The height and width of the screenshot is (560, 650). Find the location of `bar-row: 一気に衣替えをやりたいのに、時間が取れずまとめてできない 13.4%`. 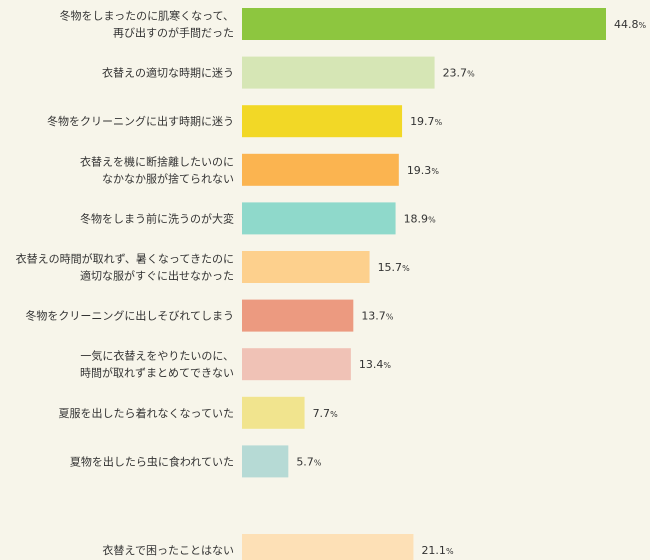

bar-row: 一気に衣替えをやりたいのに、時間が取れずまとめてできない 13.4% is located at coordinates (236, 364).